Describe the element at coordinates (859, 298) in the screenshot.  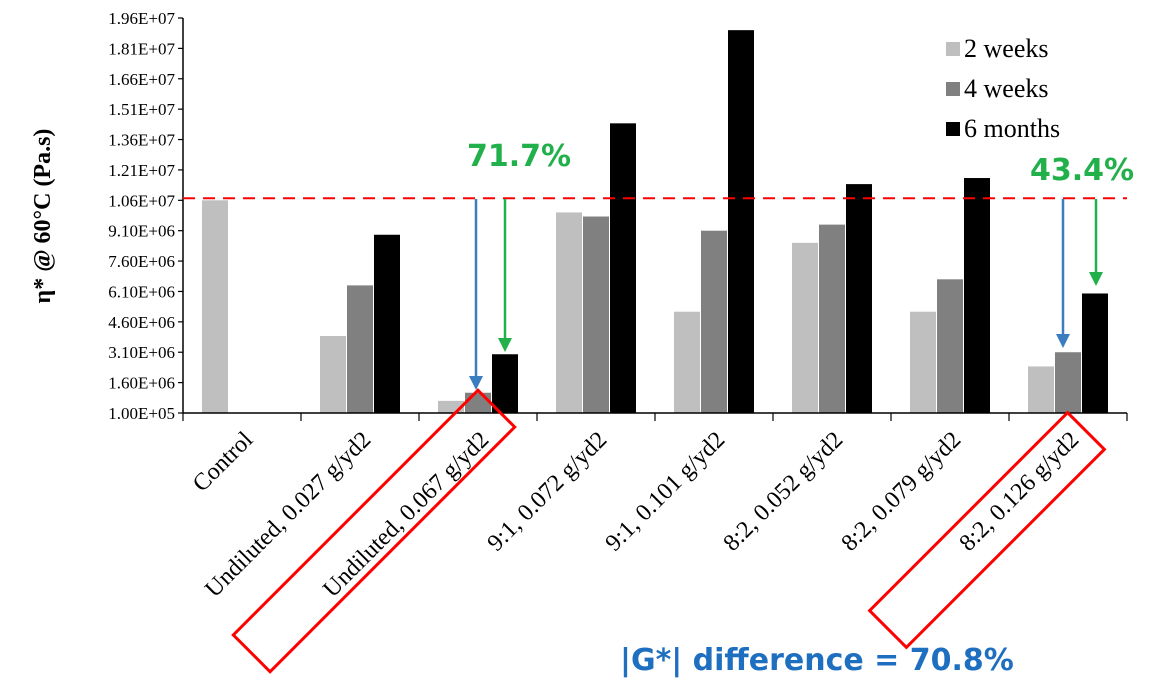
I see `bar-6-months-8-2-0-052-g-yd2` at that location.